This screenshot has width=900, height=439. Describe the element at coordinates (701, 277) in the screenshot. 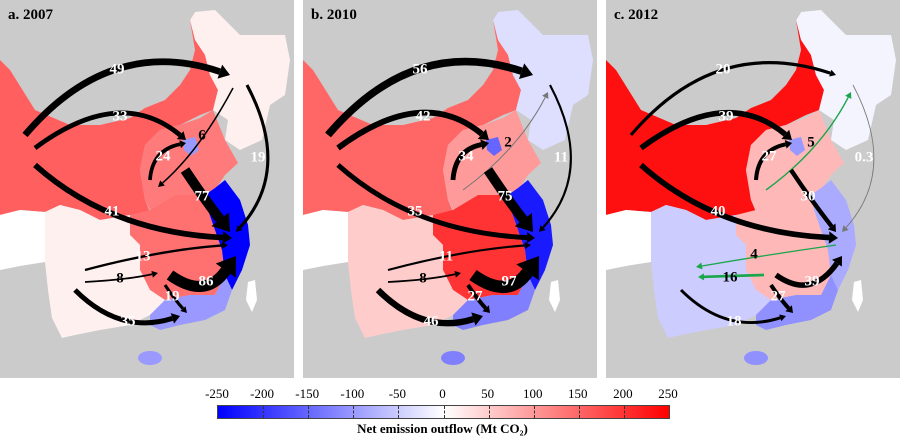

I see `flow-arrowhead-cs-sw` at that location.